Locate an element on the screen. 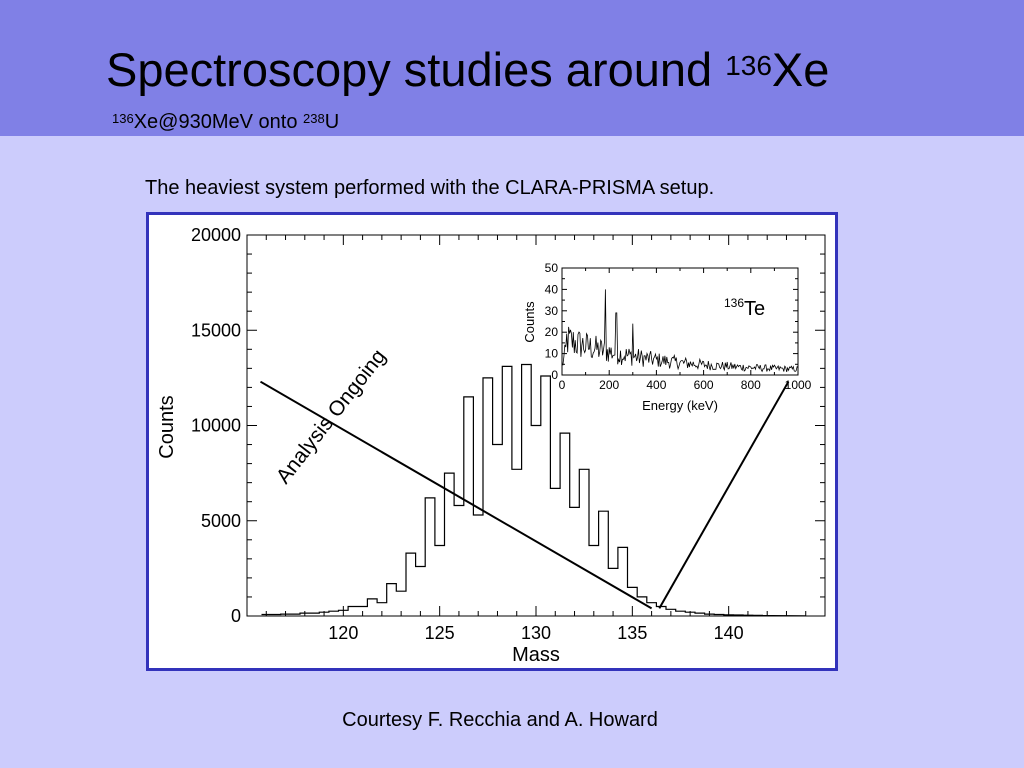 Image resolution: width=1024 pixels, height=768 pixels. inset-y-tick-label: 50 is located at coordinates (552, 268).